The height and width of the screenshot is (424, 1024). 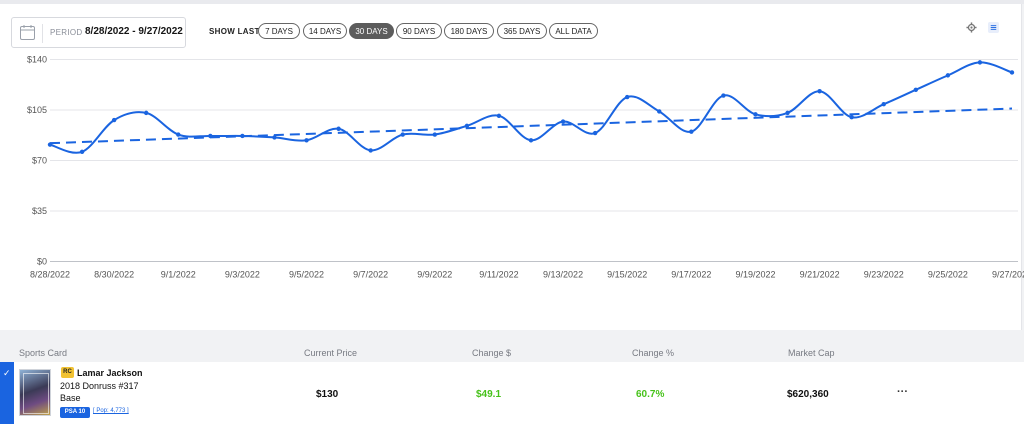 I want to click on x-tick-label: 9/9/2022, so click(x=434, y=275).